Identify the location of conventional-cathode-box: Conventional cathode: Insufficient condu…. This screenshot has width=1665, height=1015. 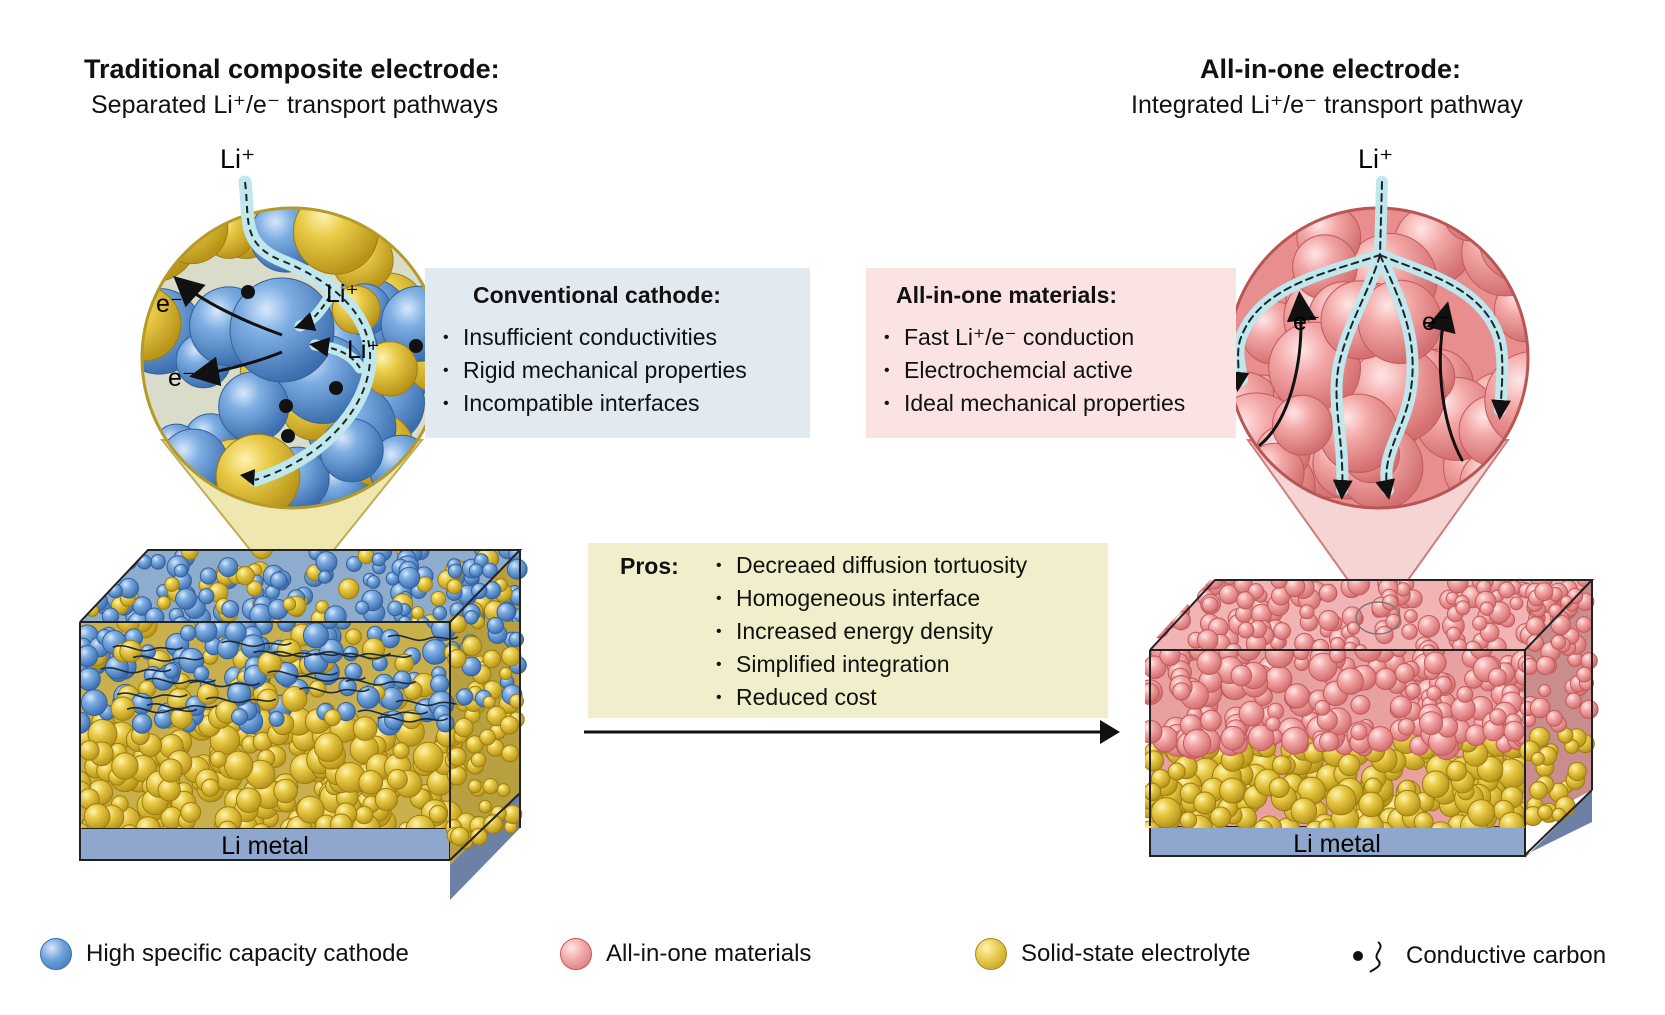
(617, 353).